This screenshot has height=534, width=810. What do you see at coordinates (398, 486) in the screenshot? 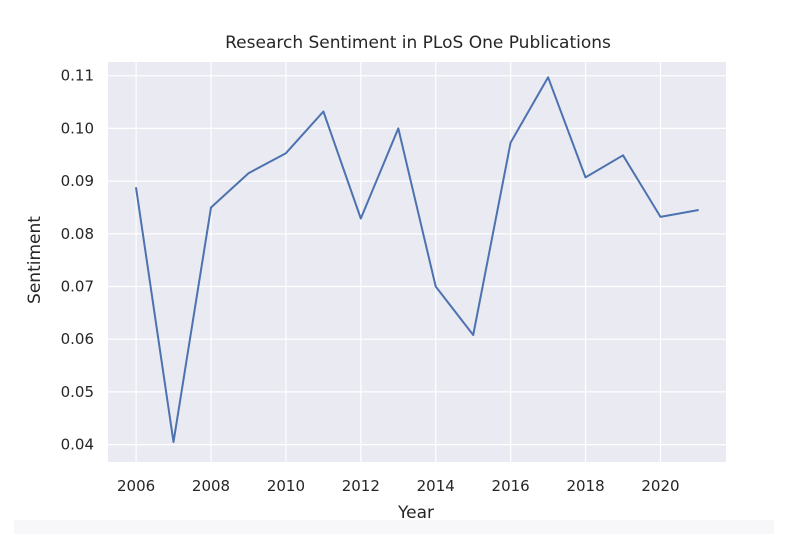
I see `x-axis-ticks: 2006 2008 2010 2012 2014 2016 2018 2020` at bounding box center [398, 486].